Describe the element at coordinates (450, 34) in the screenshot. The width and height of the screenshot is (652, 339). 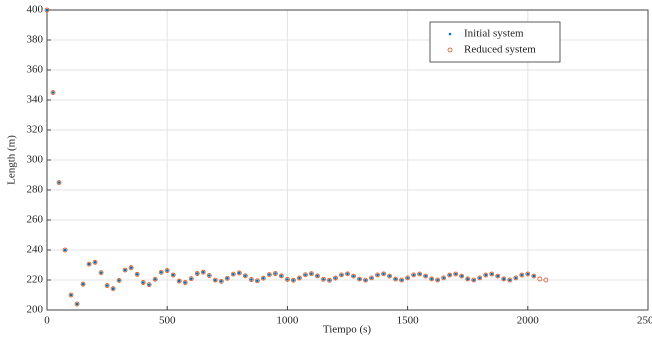
I see `legend-marker` at that location.